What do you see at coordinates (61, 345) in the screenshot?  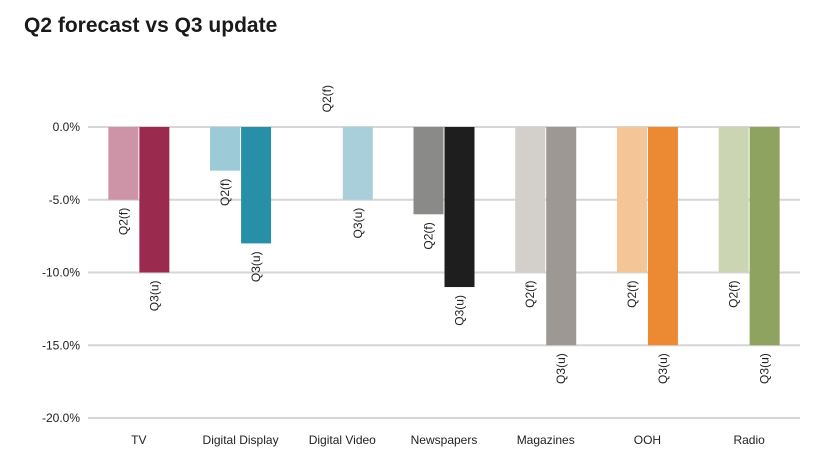 I see `y-tick-label: -15.0%` at bounding box center [61, 345].